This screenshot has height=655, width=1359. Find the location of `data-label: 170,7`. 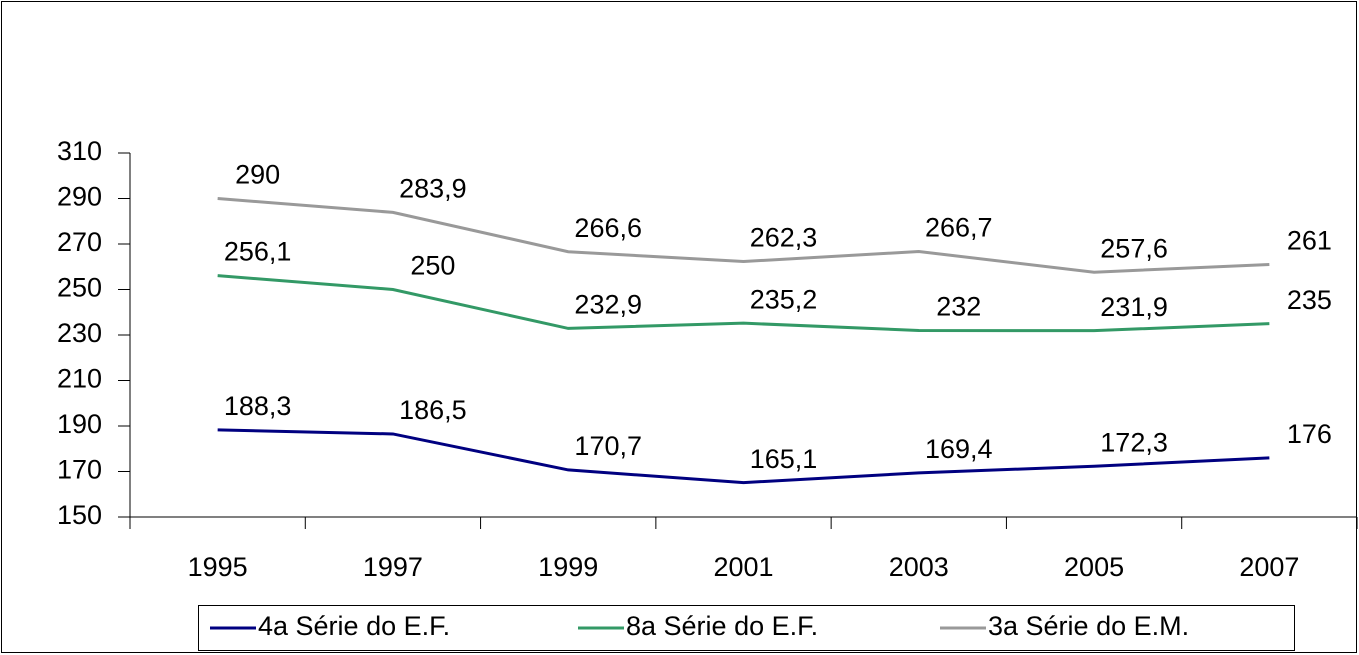

data-label: 170,7 is located at coordinates (608, 446).